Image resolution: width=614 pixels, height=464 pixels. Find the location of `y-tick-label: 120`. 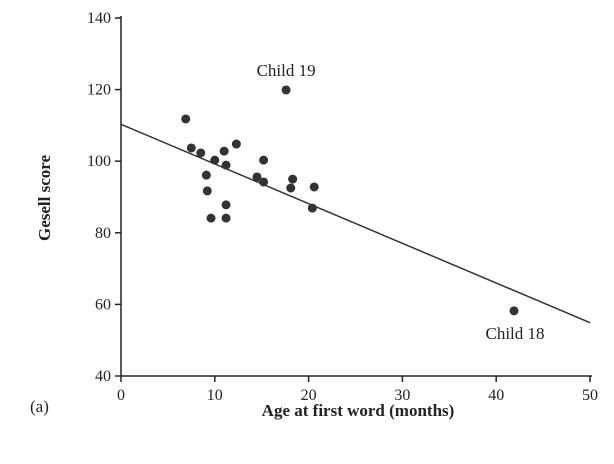

y-tick-label: 120 is located at coordinates (99, 90).